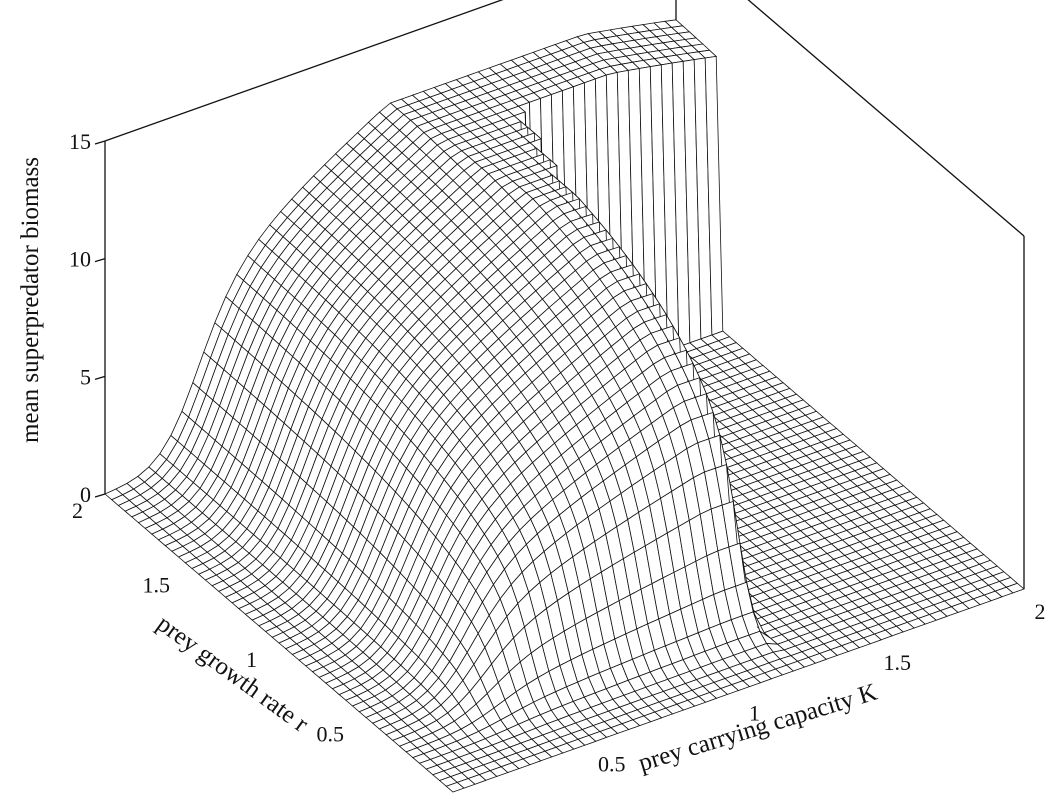 Image resolution: width=1054 pixels, height=797 pixels. I want to click on z-tick-label: 0, so click(85, 494).